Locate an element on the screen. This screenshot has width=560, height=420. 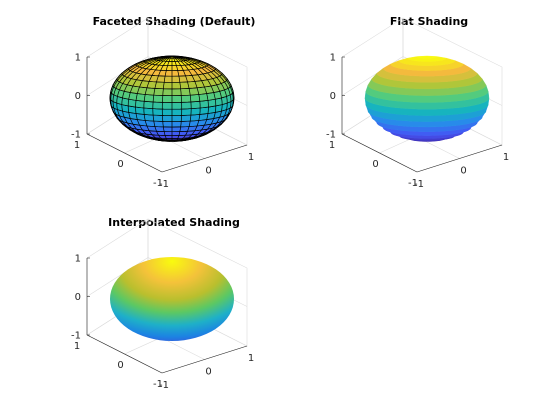
surface-outline is located at coordinates (172, 98).